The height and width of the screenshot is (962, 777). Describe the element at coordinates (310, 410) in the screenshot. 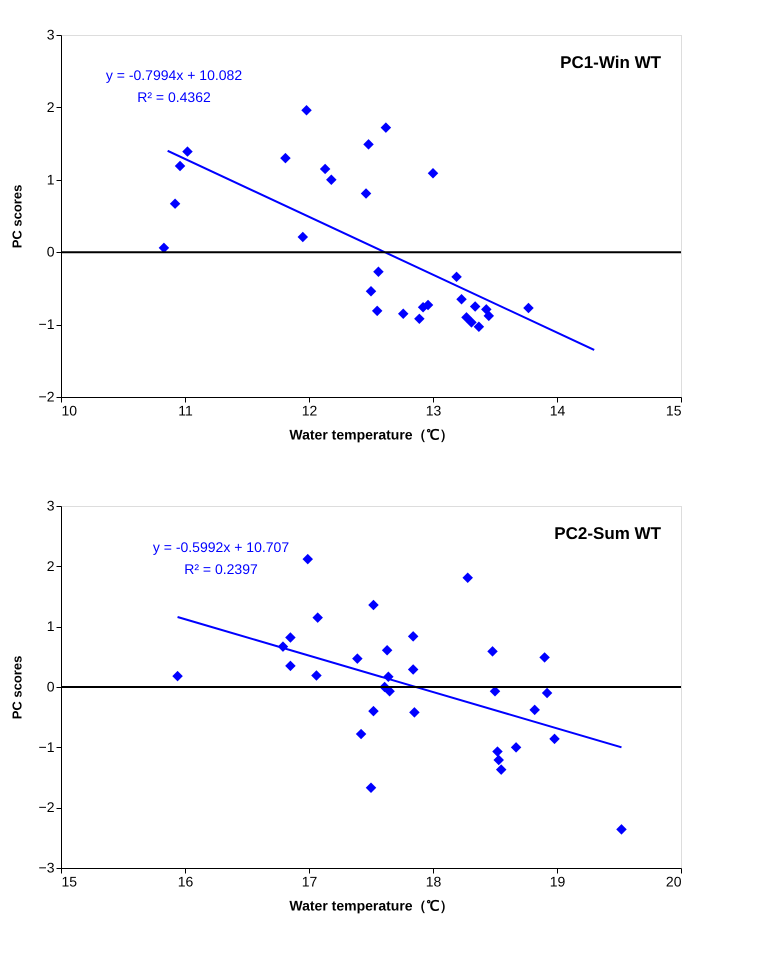

I see `x-tick-label: 12` at that location.